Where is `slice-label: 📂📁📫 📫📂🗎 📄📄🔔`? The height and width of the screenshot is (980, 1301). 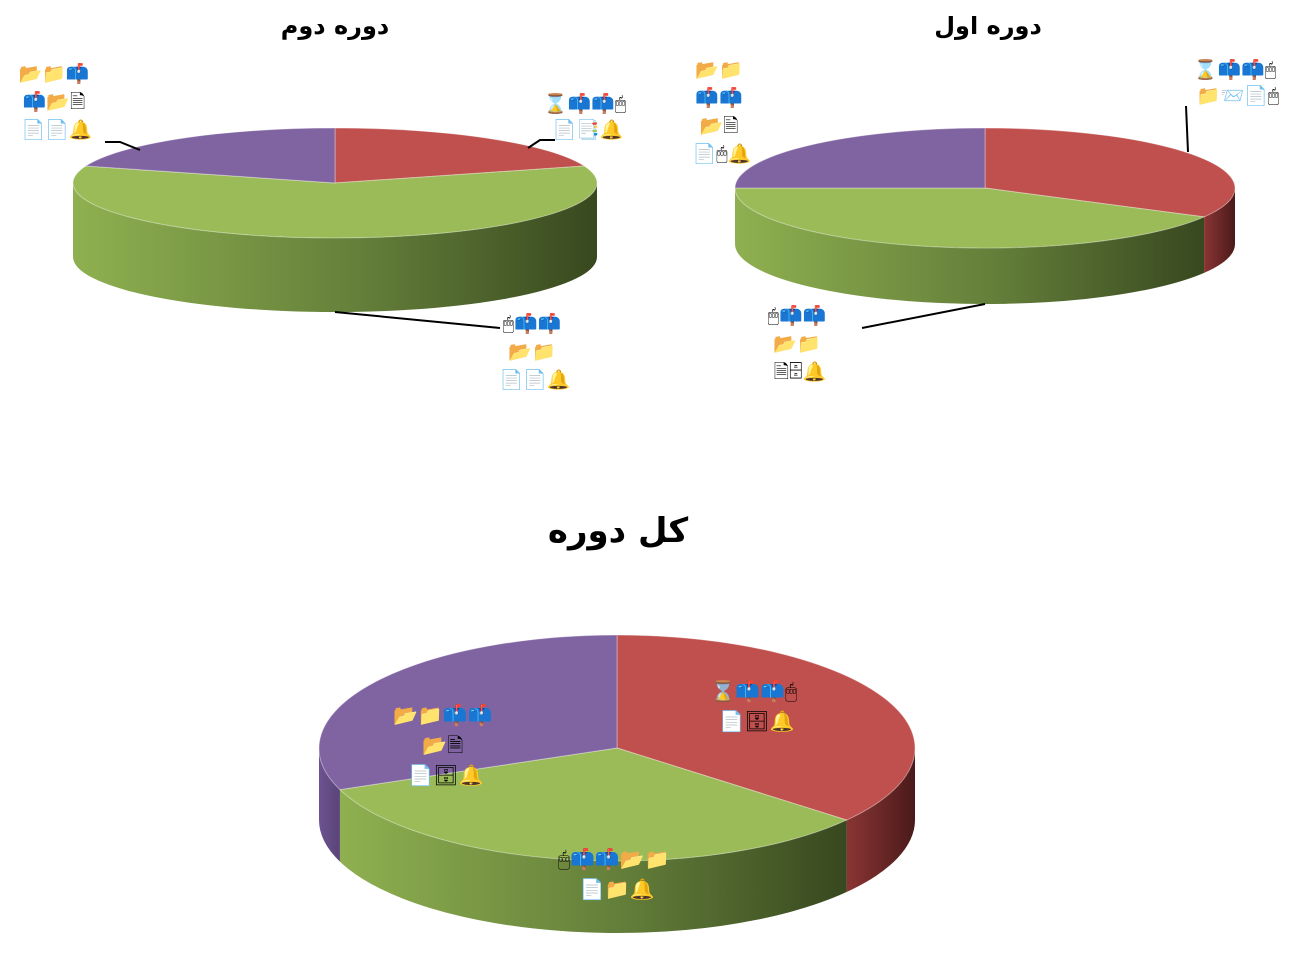
slice-label: 📂📁📫 📫📂🗎 📄📄🔔 is located at coordinates (56, 101).